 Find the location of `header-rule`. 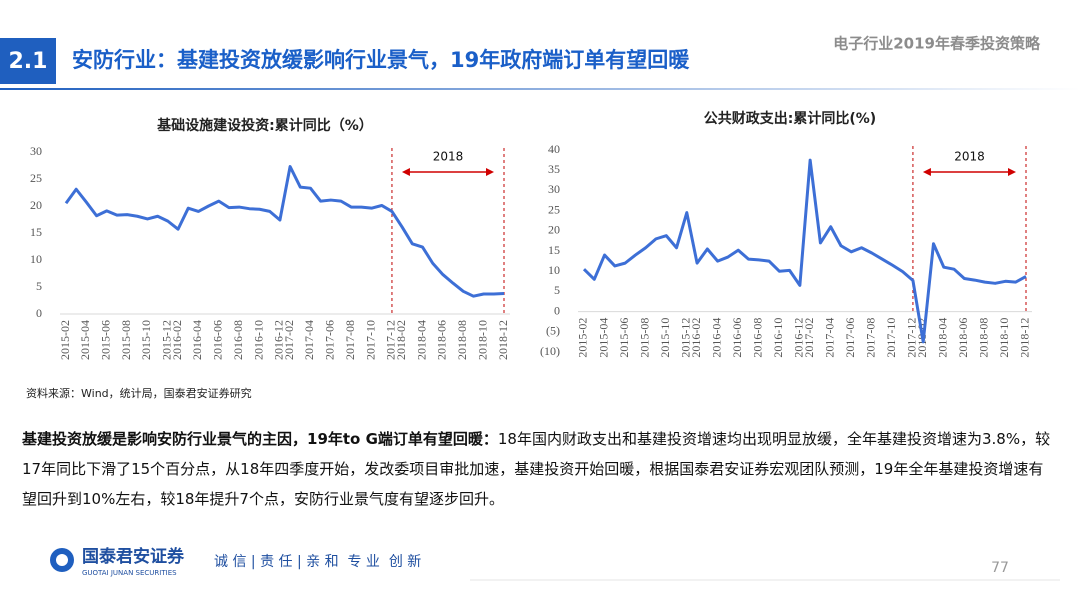

header-rule is located at coordinates (540, 89).